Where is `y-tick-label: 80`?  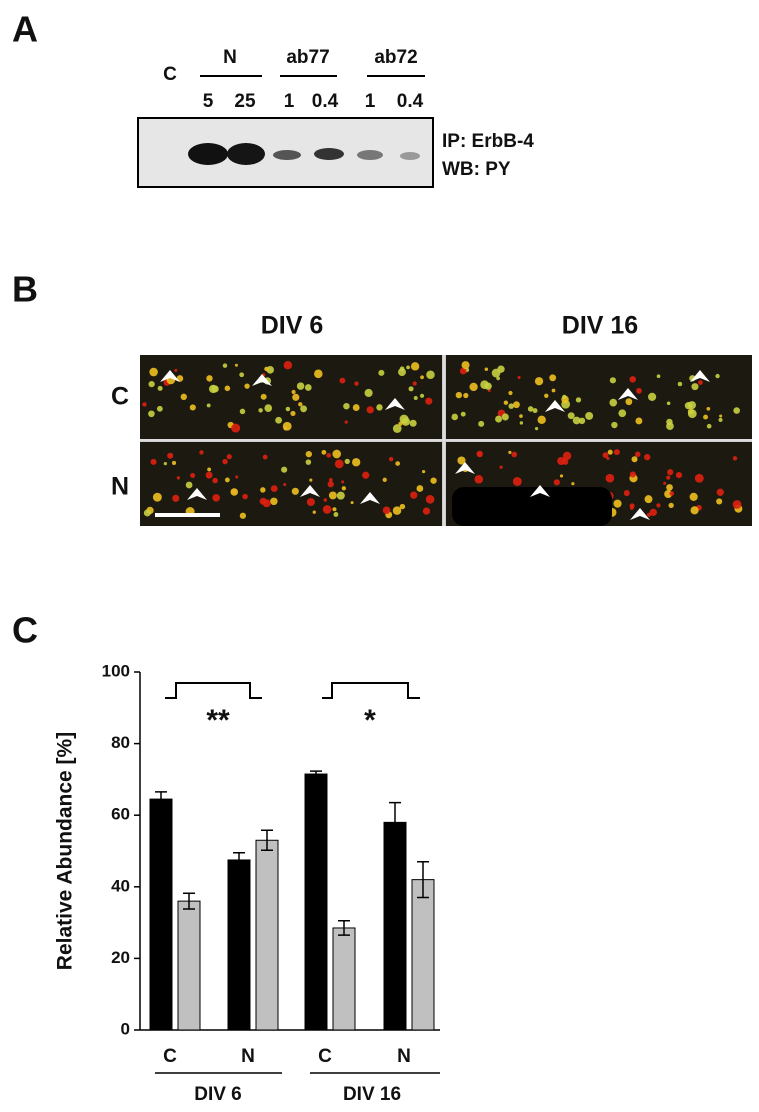 y-tick-label: 80 is located at coordinates (120, 742).